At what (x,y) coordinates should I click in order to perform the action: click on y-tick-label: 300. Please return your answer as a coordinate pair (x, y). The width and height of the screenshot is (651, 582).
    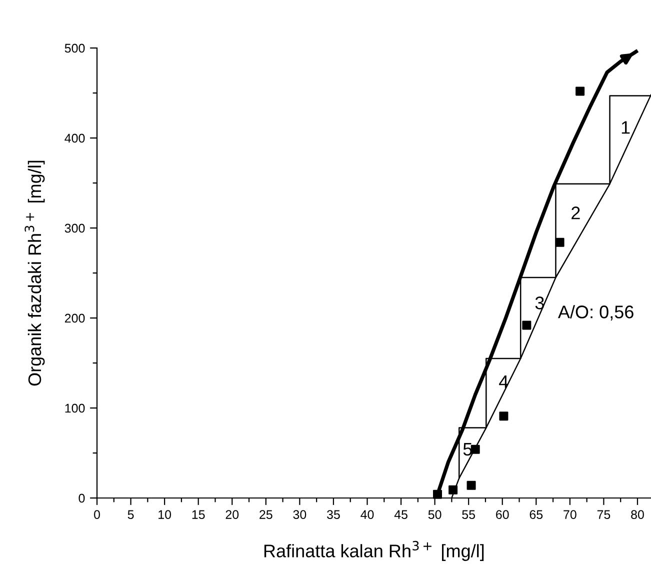
    Looking at the image, I should click on (74, 228).